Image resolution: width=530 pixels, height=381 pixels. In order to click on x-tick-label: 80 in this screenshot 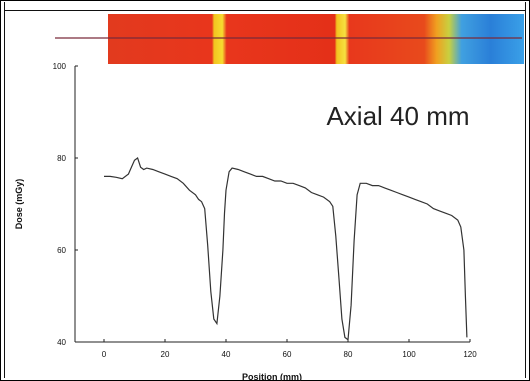, I will do `click(348, 354)`.